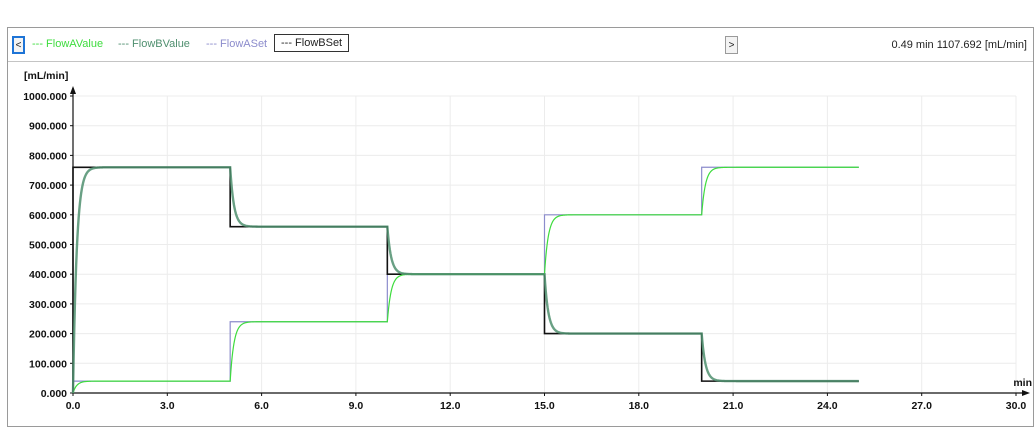 This screenshot has width=1036, height=432. What do you see at coordinates (356, 406) in the screenshot?
I see `x-tick-label: 9.0` at bounding box center [356, 406].